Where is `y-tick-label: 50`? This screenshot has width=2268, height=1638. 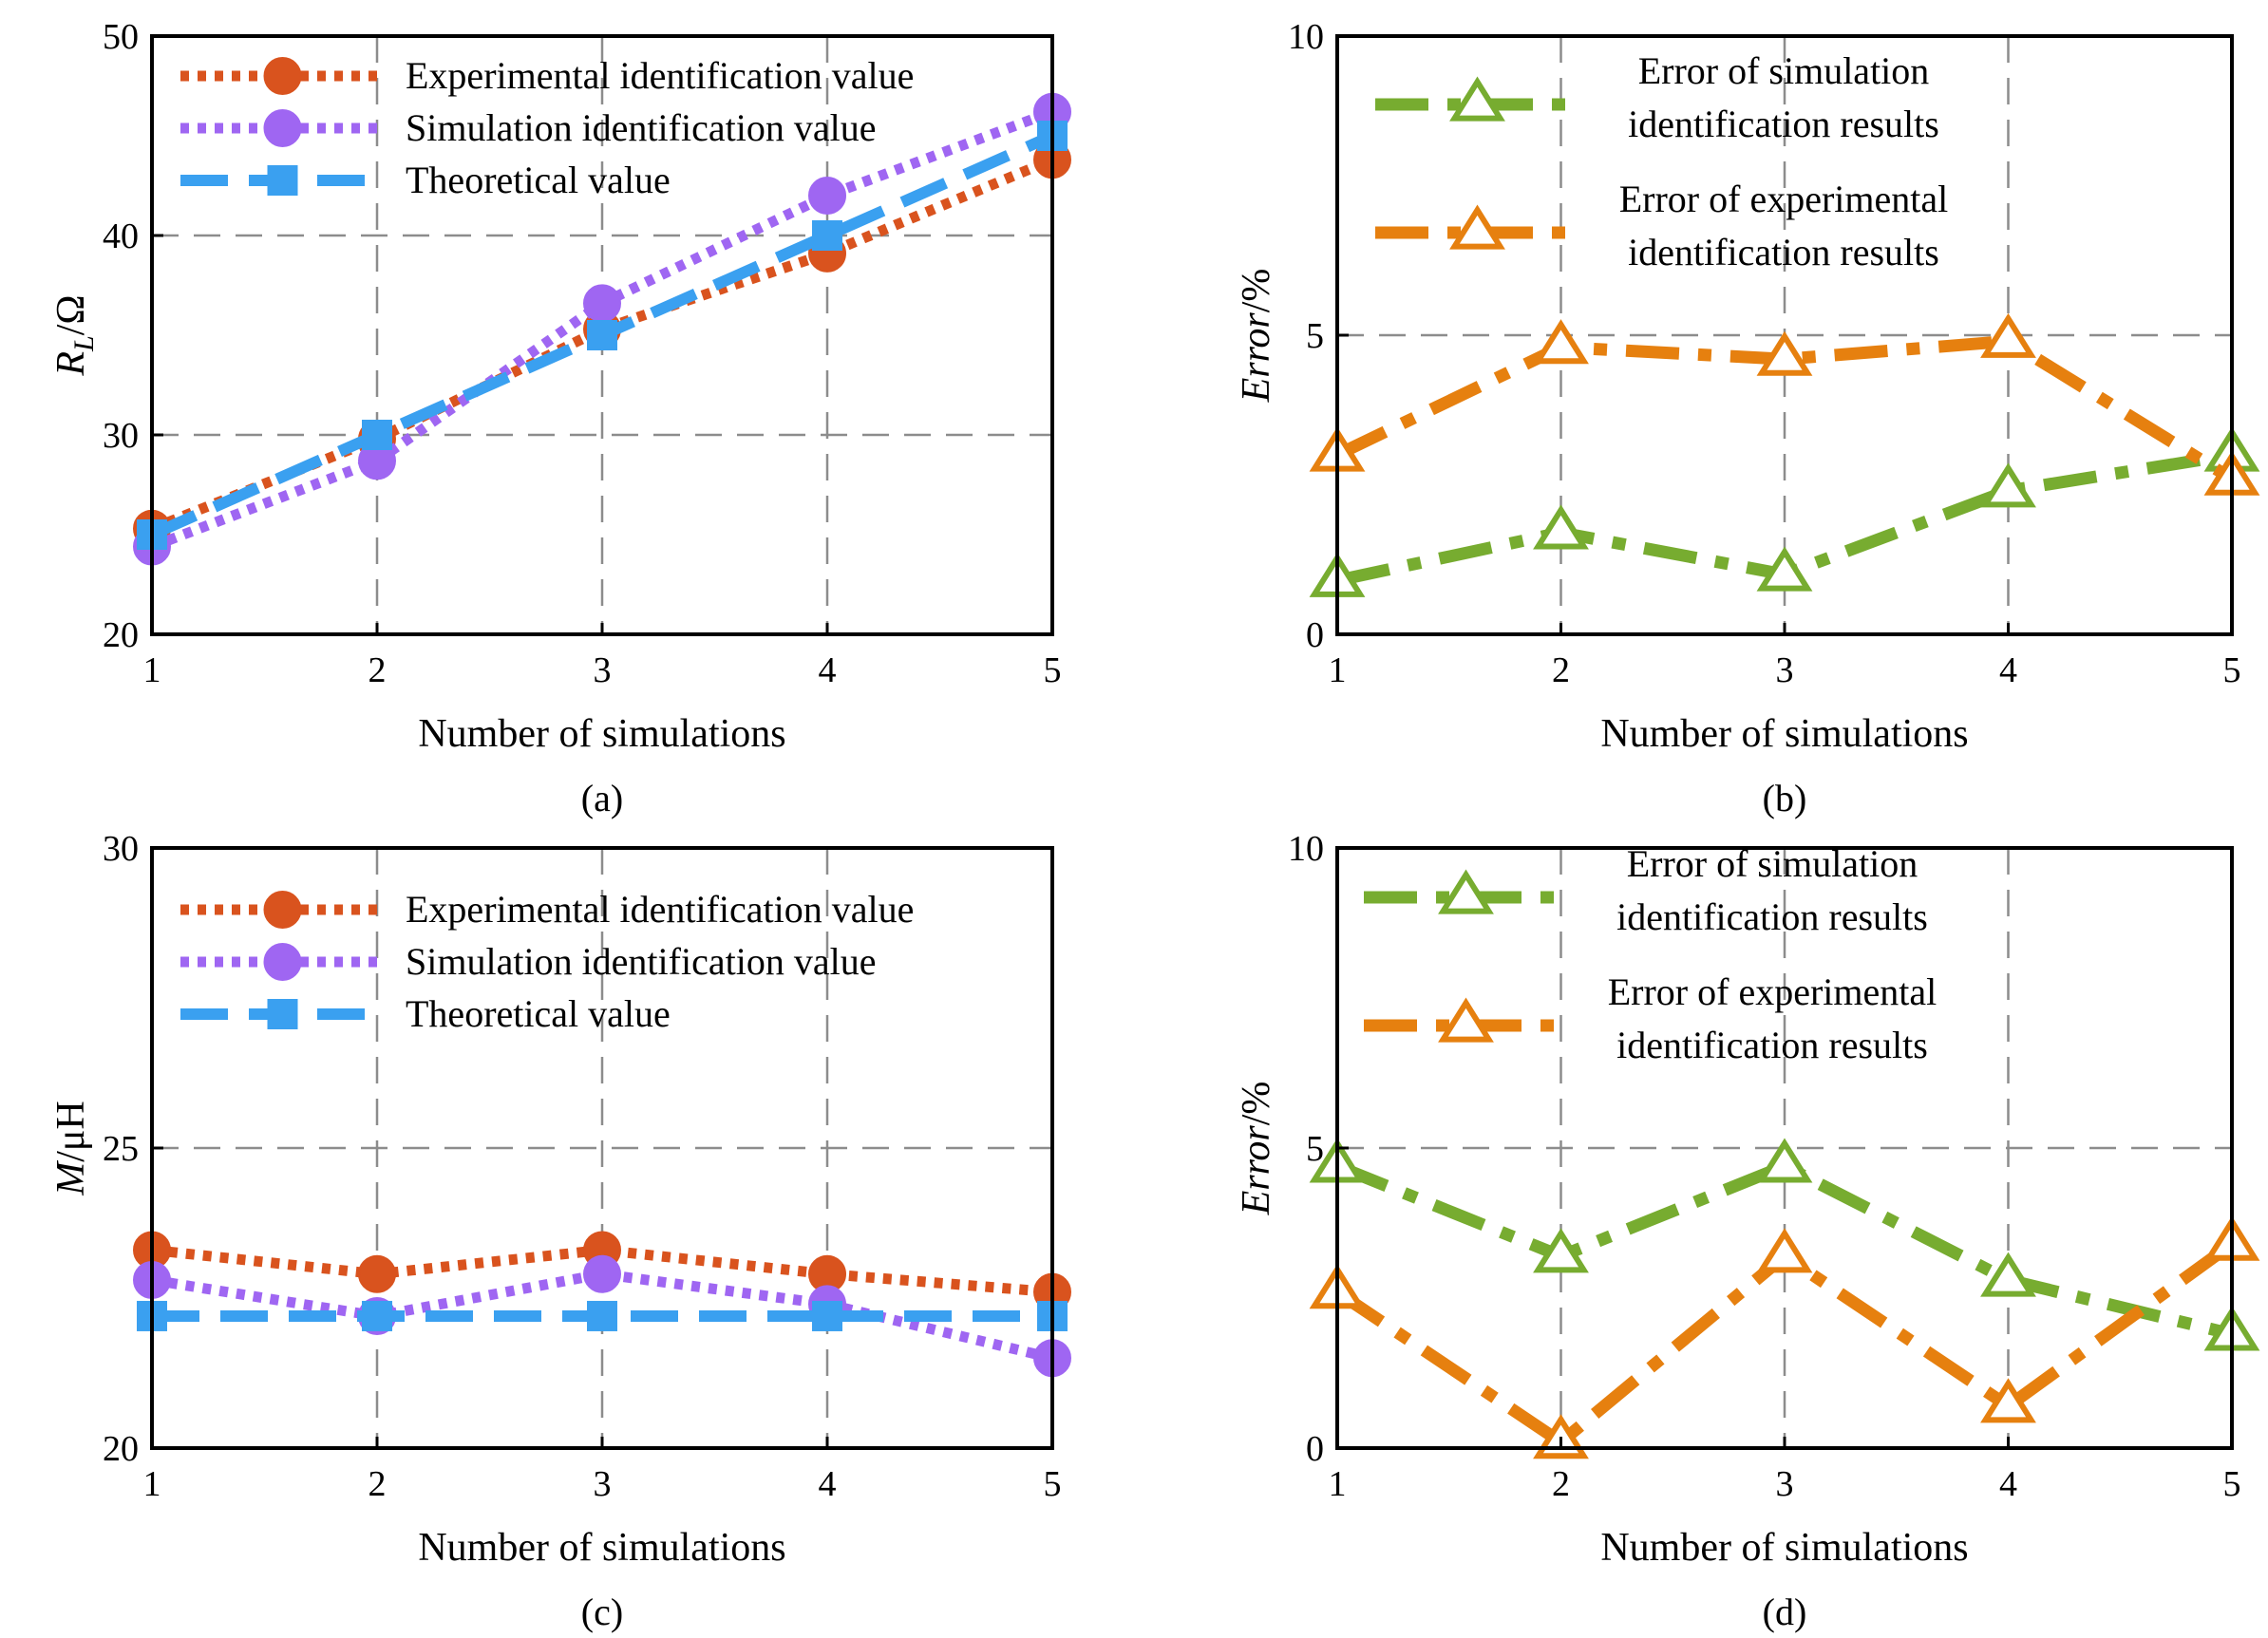
y-tick-label: 50 is located at coordinates (121, 37).